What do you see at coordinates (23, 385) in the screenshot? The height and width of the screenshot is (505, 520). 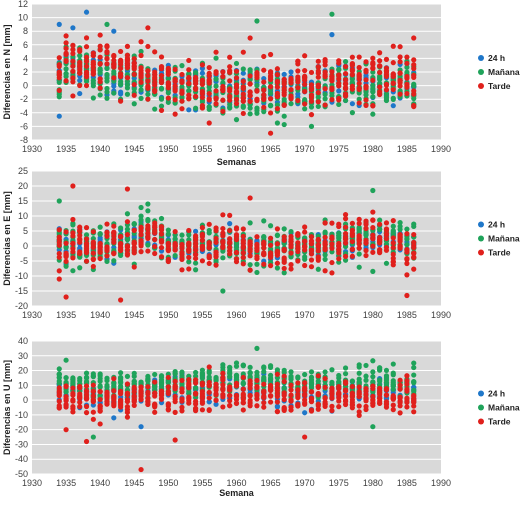 I see `y-tick-label: 10` at bounding box center [23, 385].